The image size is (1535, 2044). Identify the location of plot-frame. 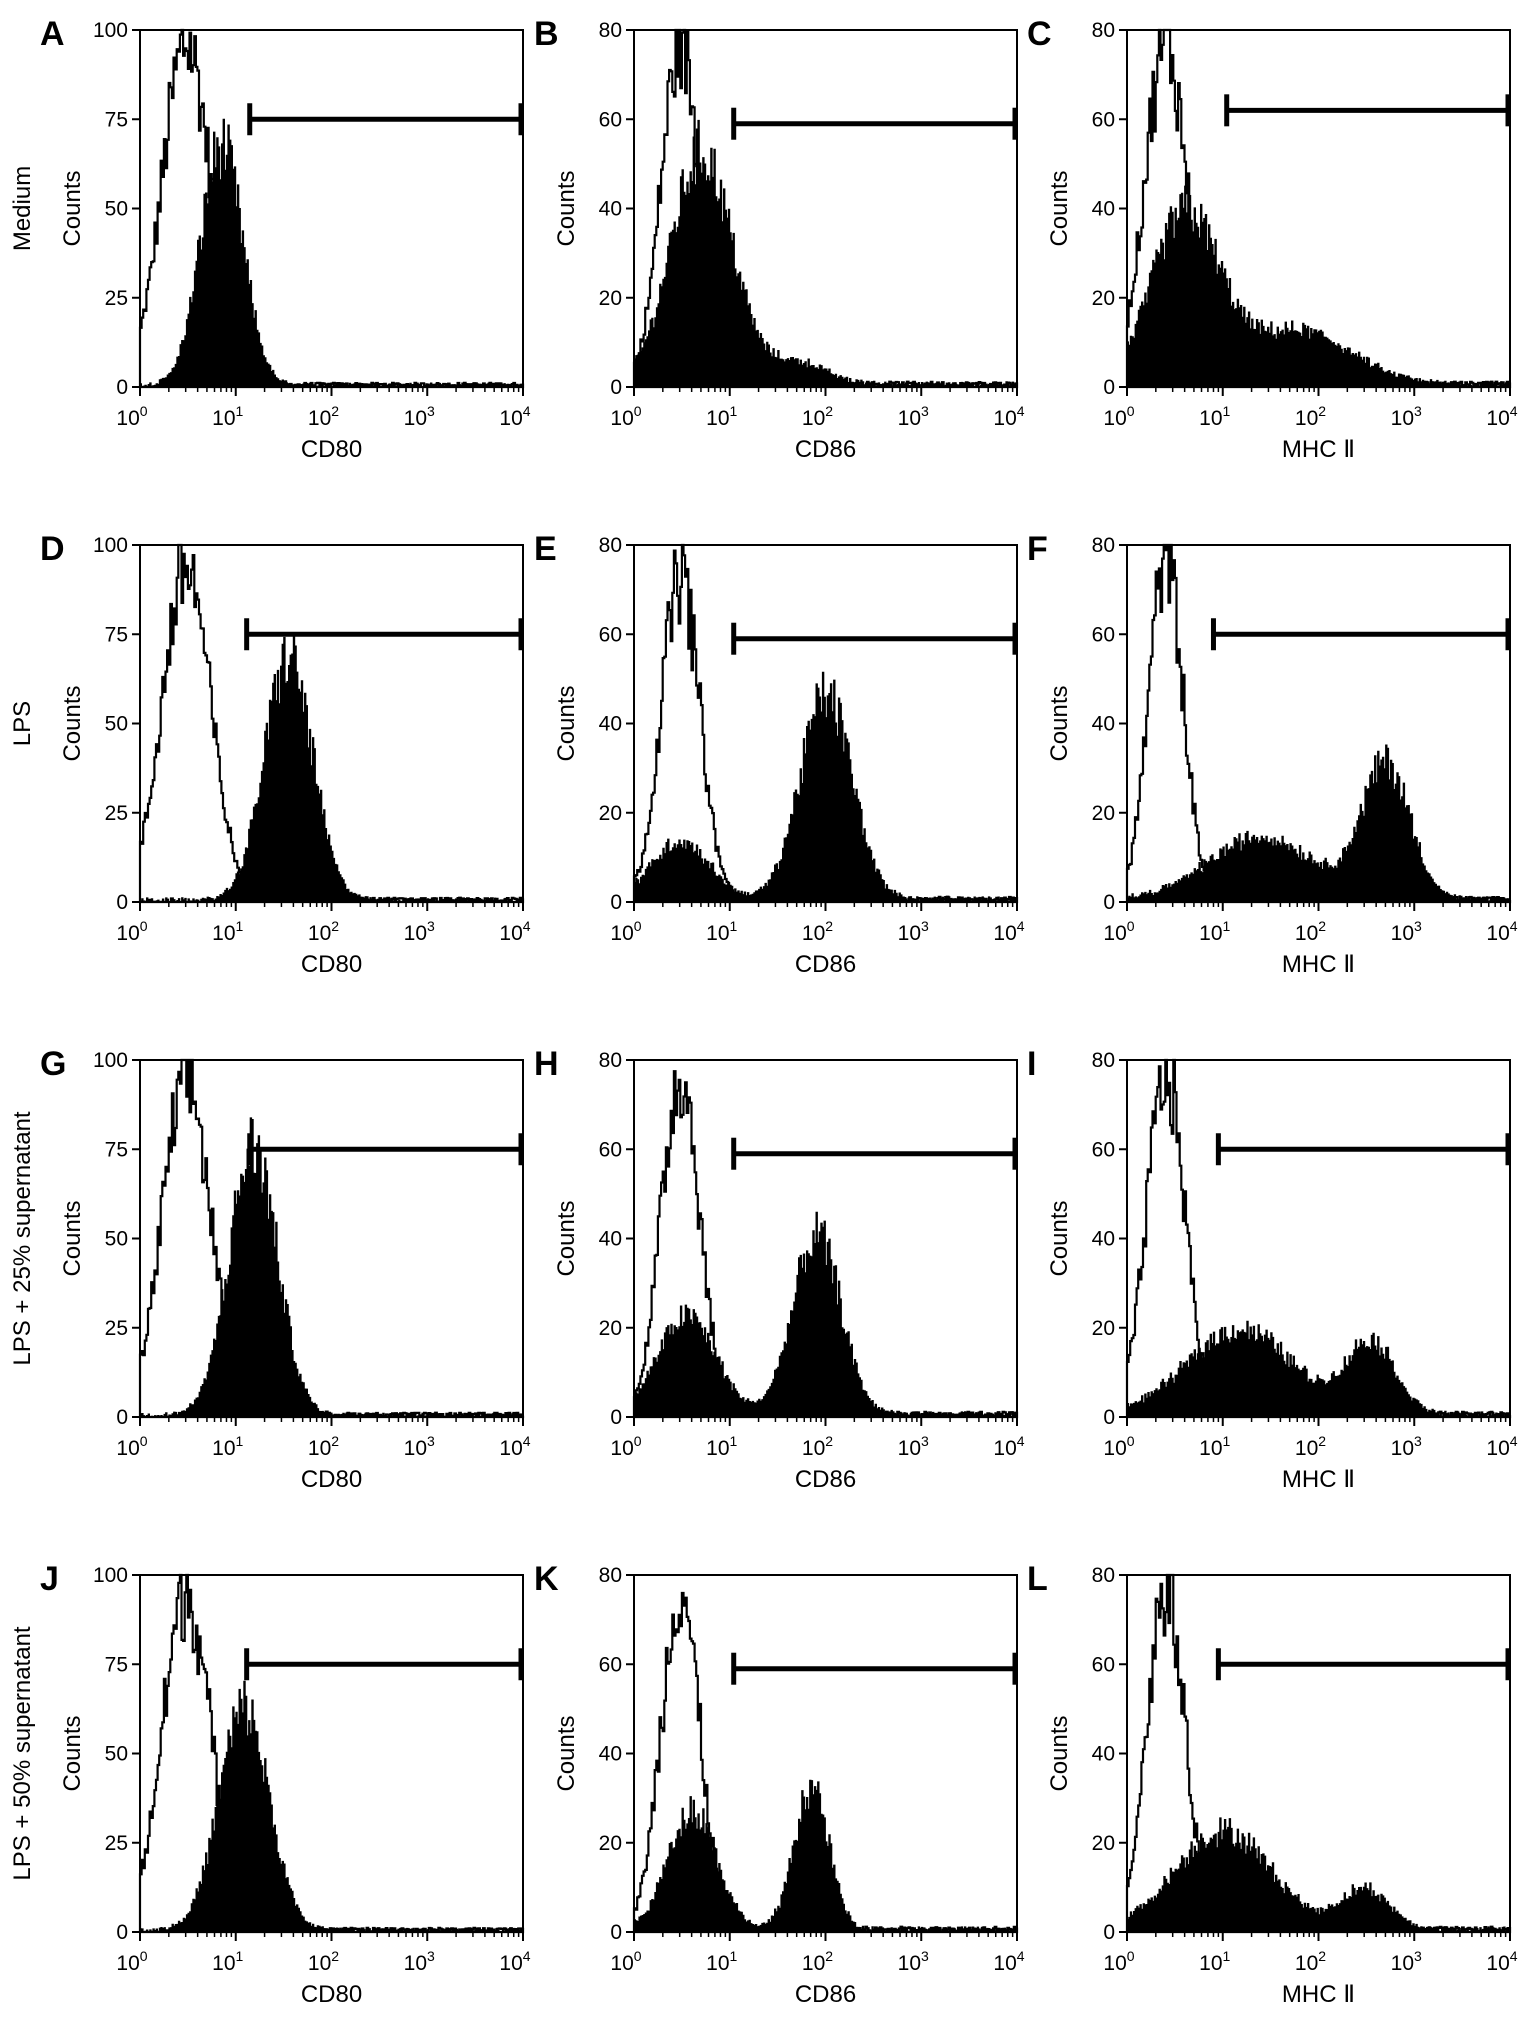
(331, 1238).